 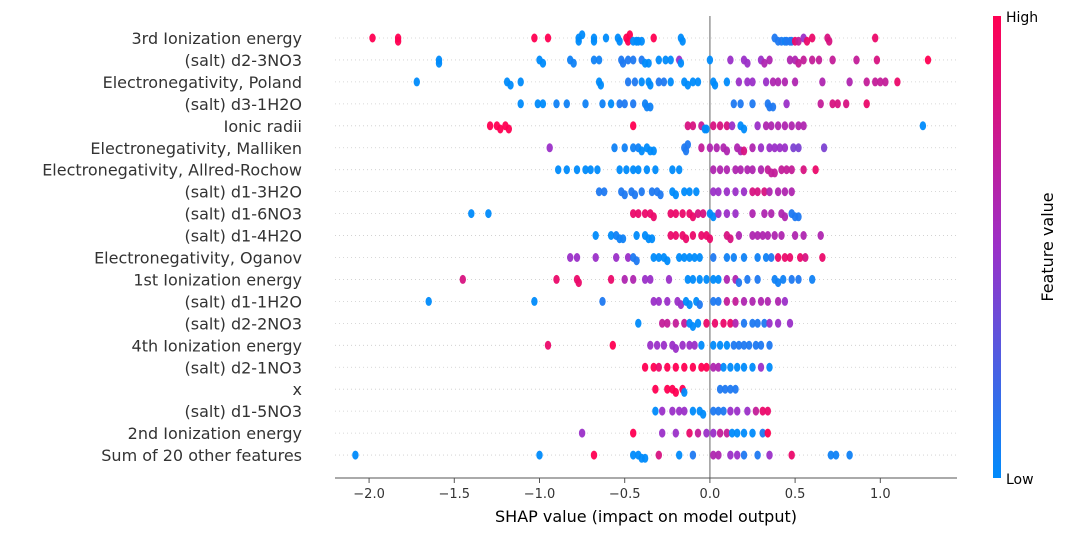 I want to click on x-tick-label: 1.0, so click(x=880, y=494).